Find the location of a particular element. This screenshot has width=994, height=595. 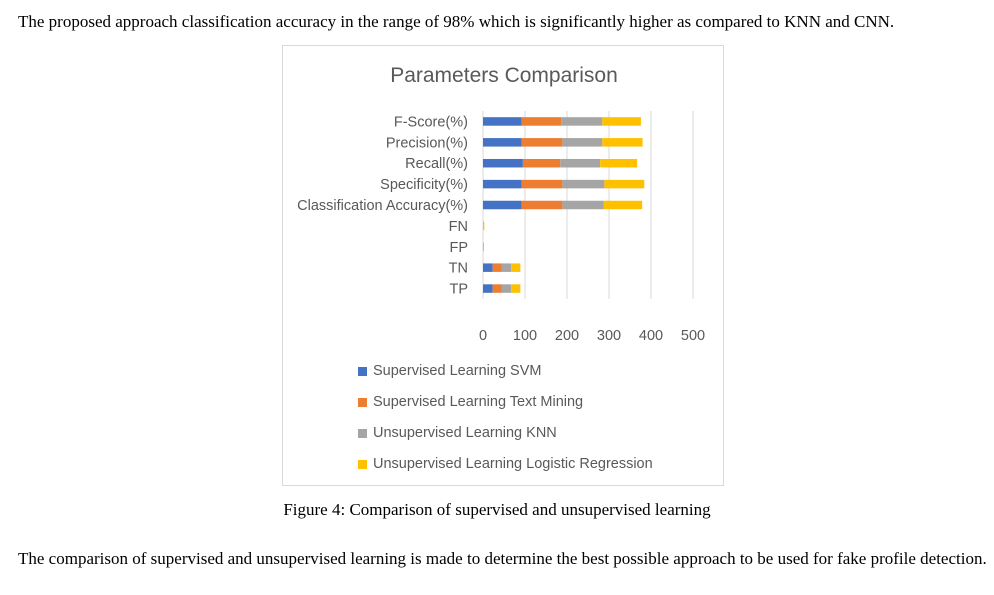

chart-title: Parameters Comparison is located at coordinates (504, 75).